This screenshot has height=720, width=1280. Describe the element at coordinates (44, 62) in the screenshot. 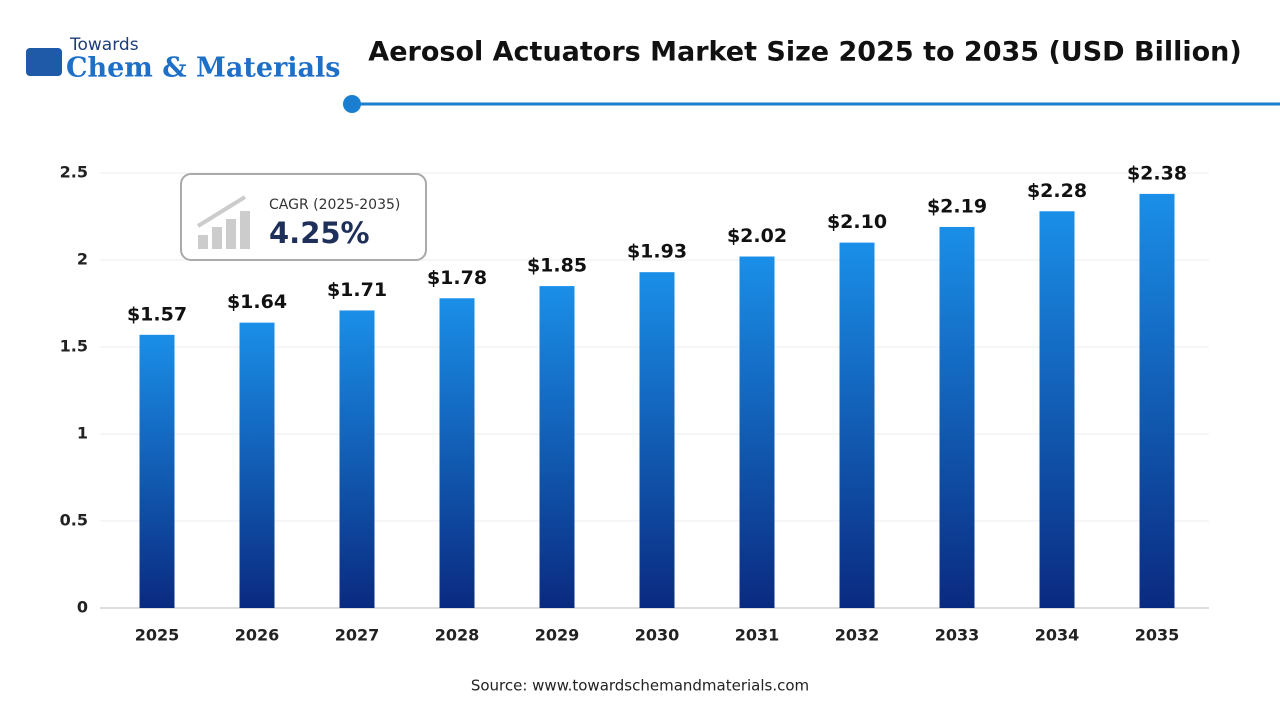

I see `logo-icon` at that location.